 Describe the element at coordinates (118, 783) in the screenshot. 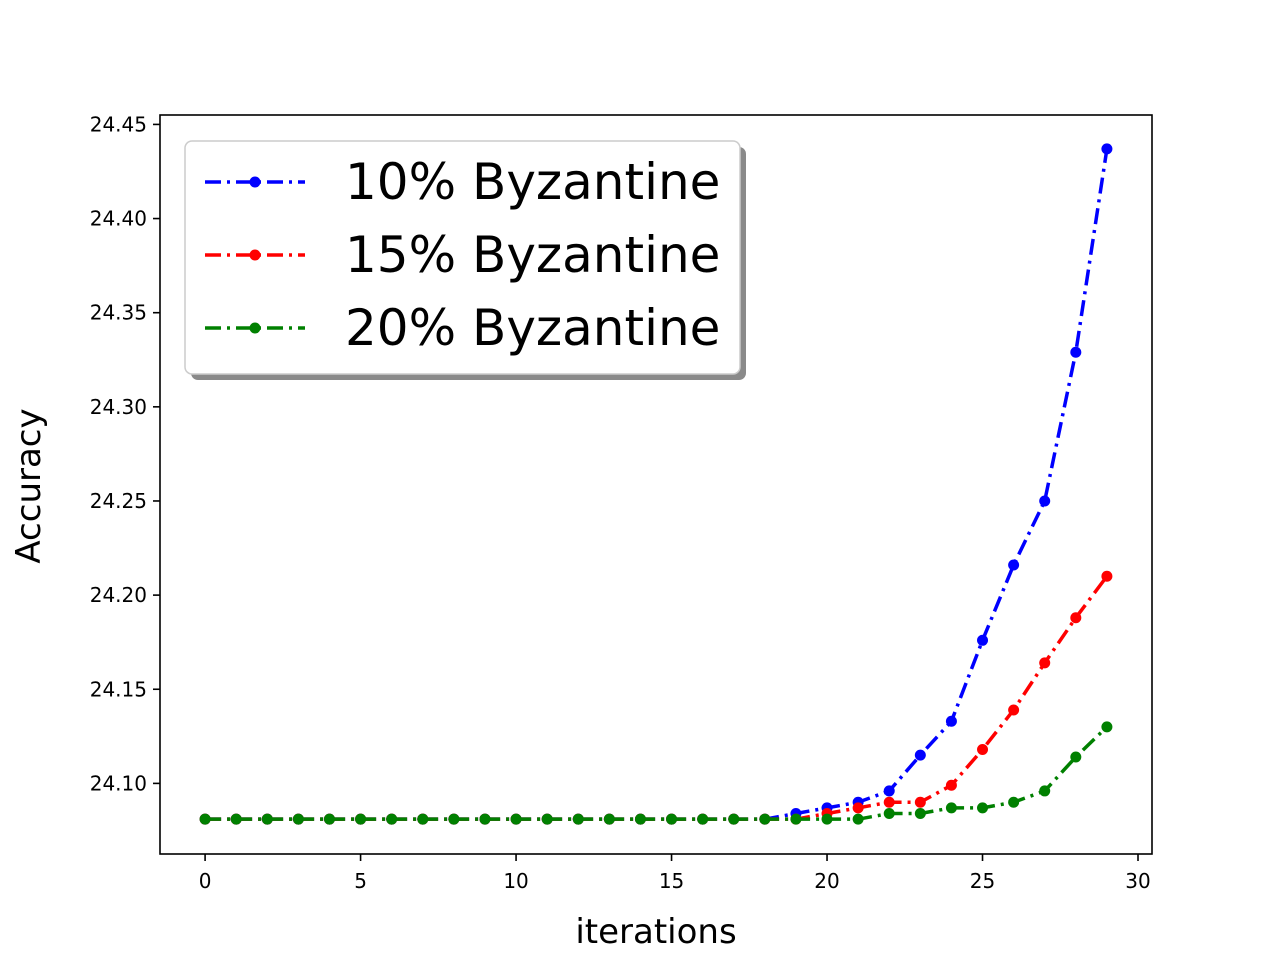

I see `y-tick-label: 24.10` at that location.